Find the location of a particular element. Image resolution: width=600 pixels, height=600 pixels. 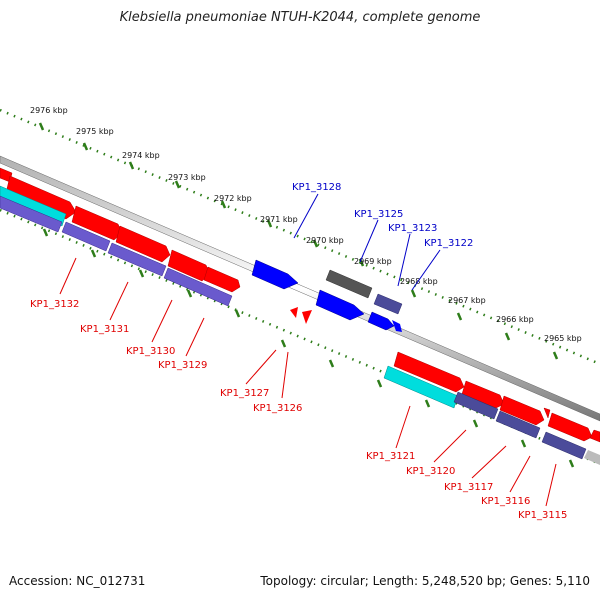

cyan-feature-left is located at coordinates (33, 206).